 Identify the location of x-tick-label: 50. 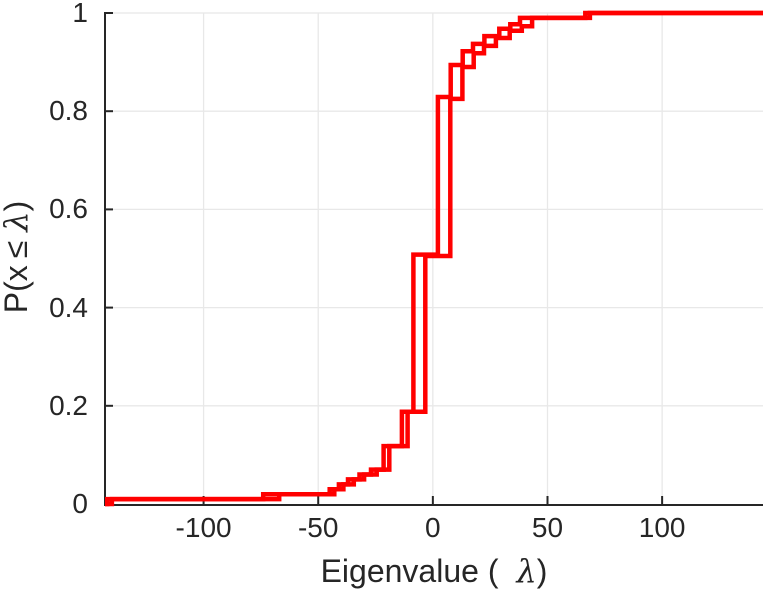
(547, 527).